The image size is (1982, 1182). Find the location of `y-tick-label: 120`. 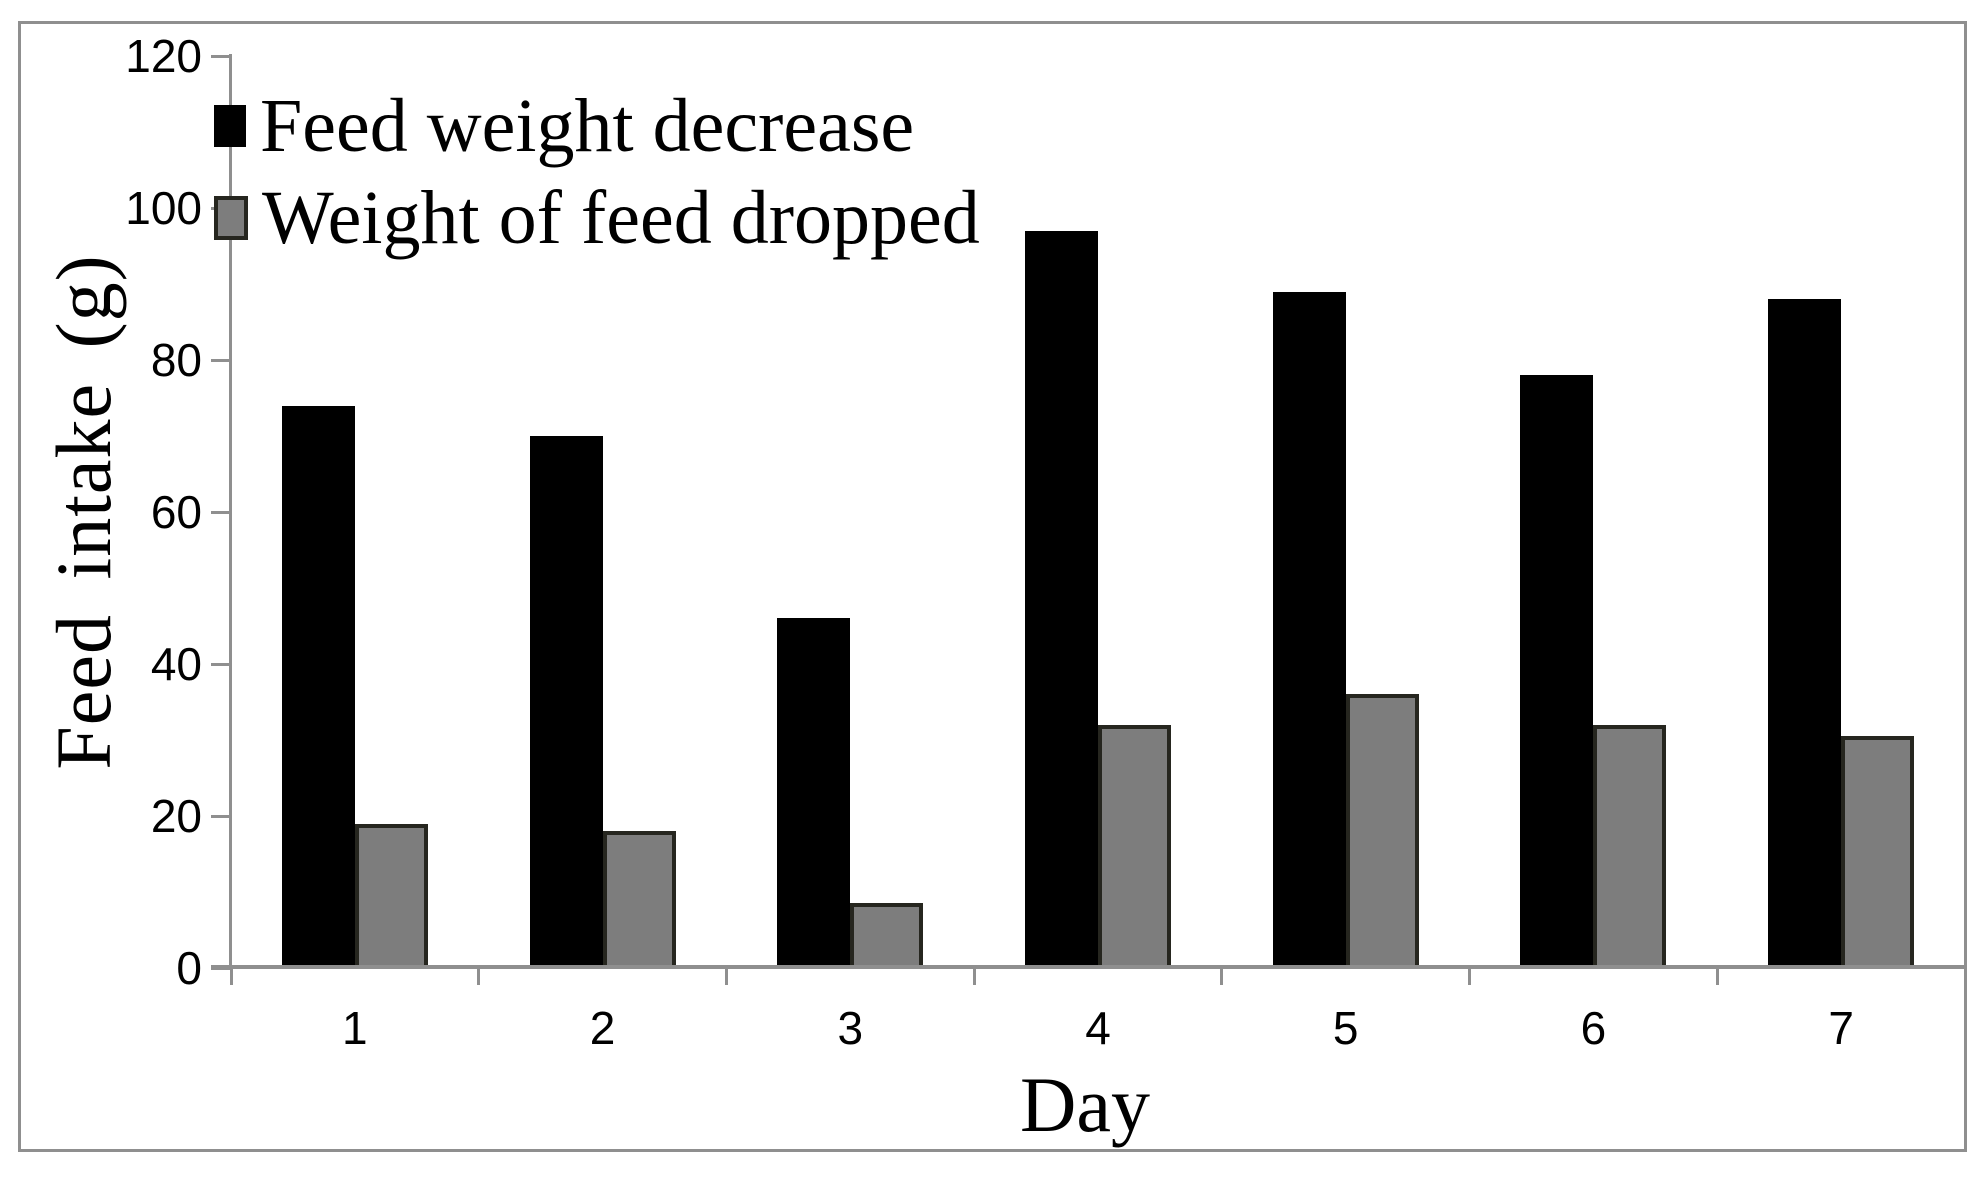

y-tick-label: 120 is located at coordinates (163, 56).